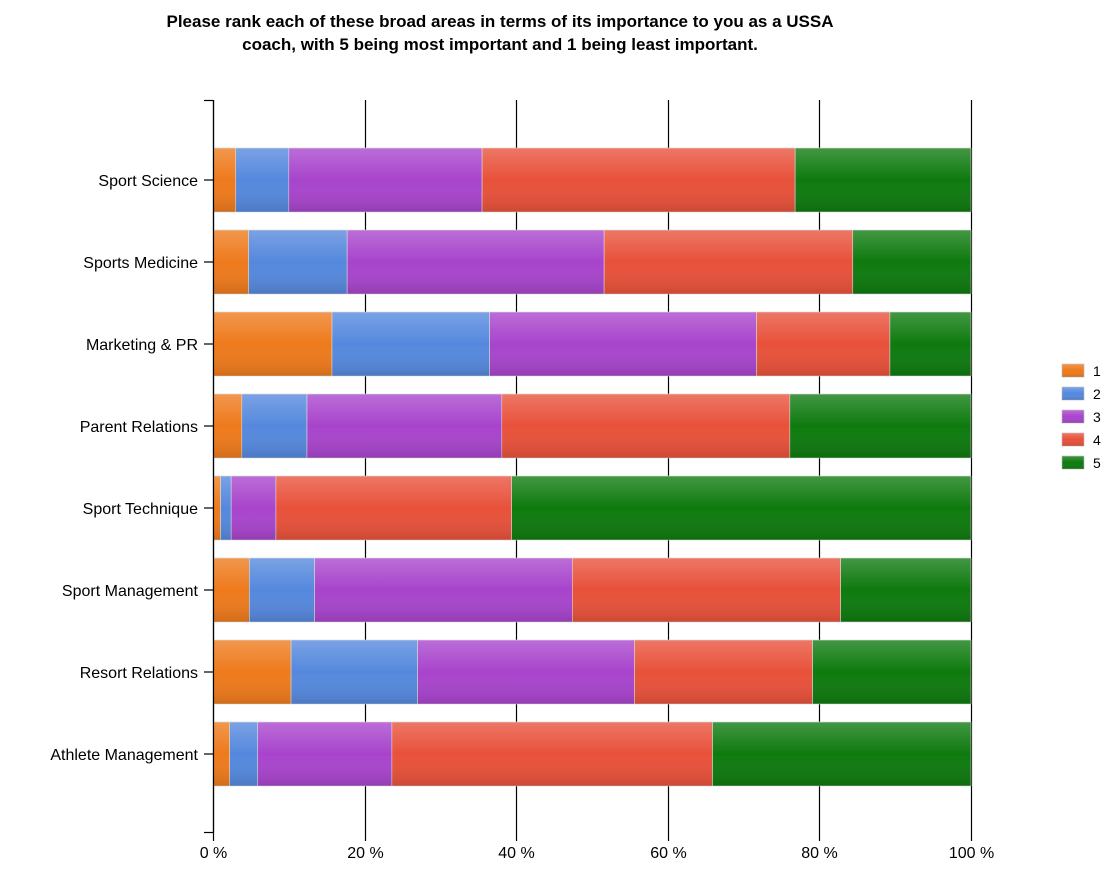  I want to click on legend: 1 2 3 4 5, so click(1081, 417).